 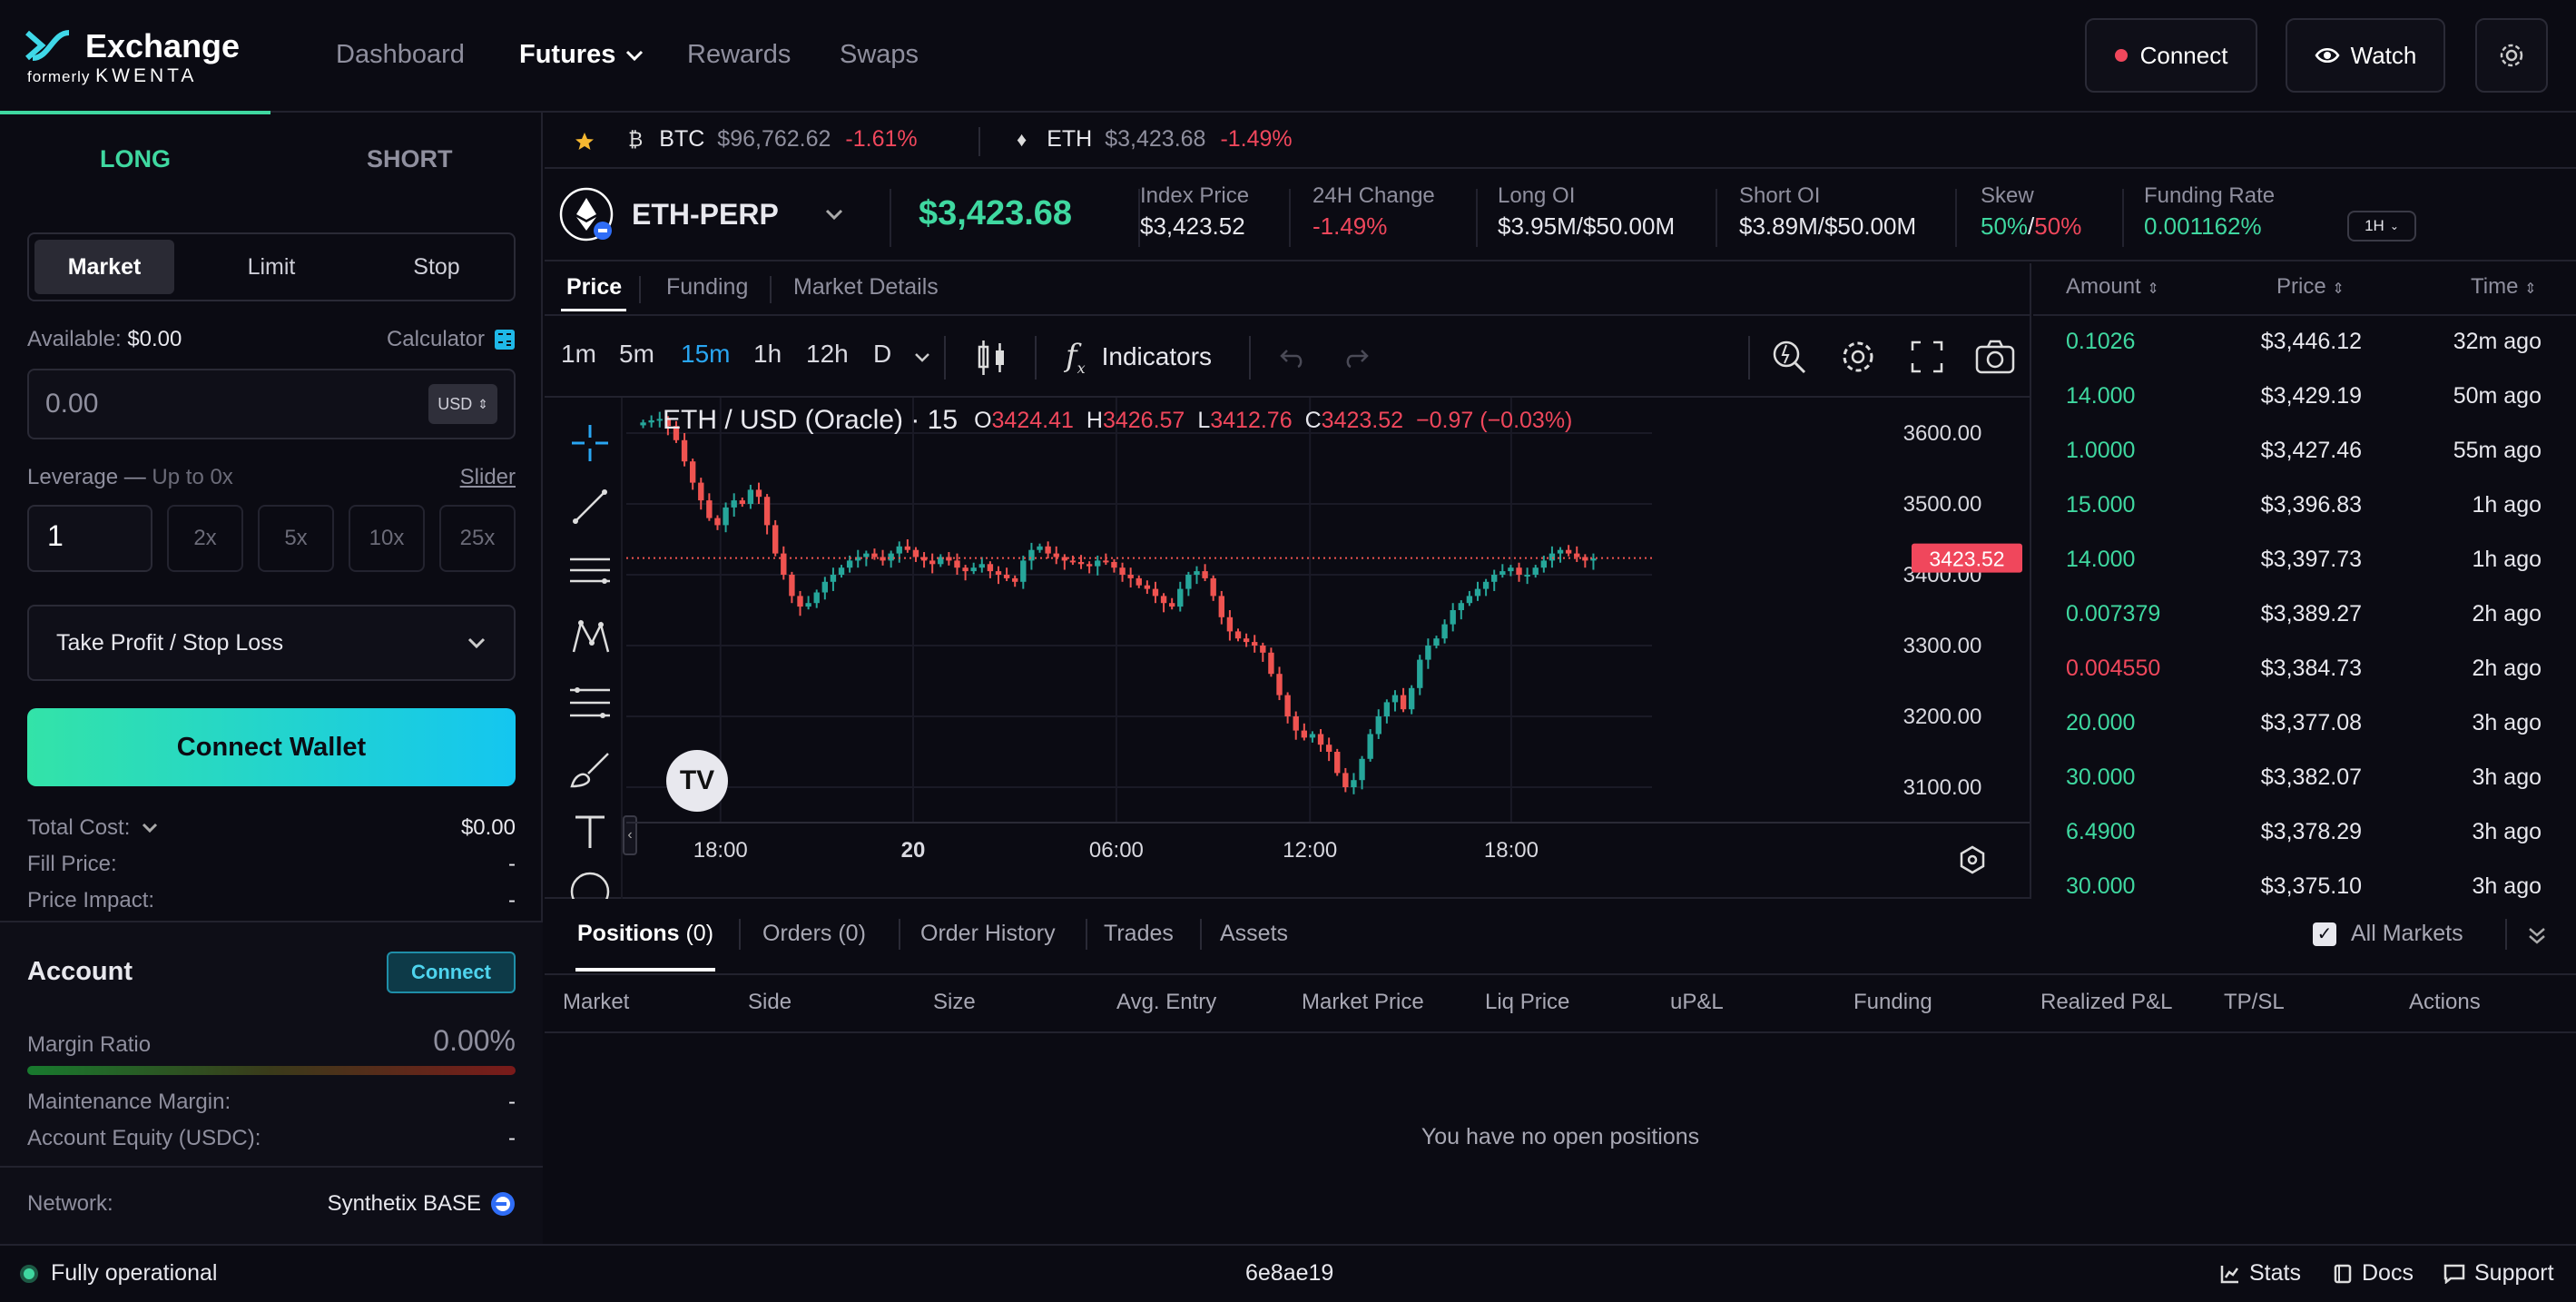 I want to click on total-cost-value: $0.00, so click(x=488, y=827).